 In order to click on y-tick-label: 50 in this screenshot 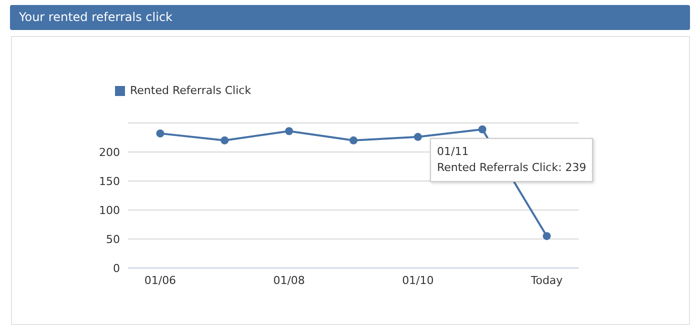, I will do `click(113, 239)`.